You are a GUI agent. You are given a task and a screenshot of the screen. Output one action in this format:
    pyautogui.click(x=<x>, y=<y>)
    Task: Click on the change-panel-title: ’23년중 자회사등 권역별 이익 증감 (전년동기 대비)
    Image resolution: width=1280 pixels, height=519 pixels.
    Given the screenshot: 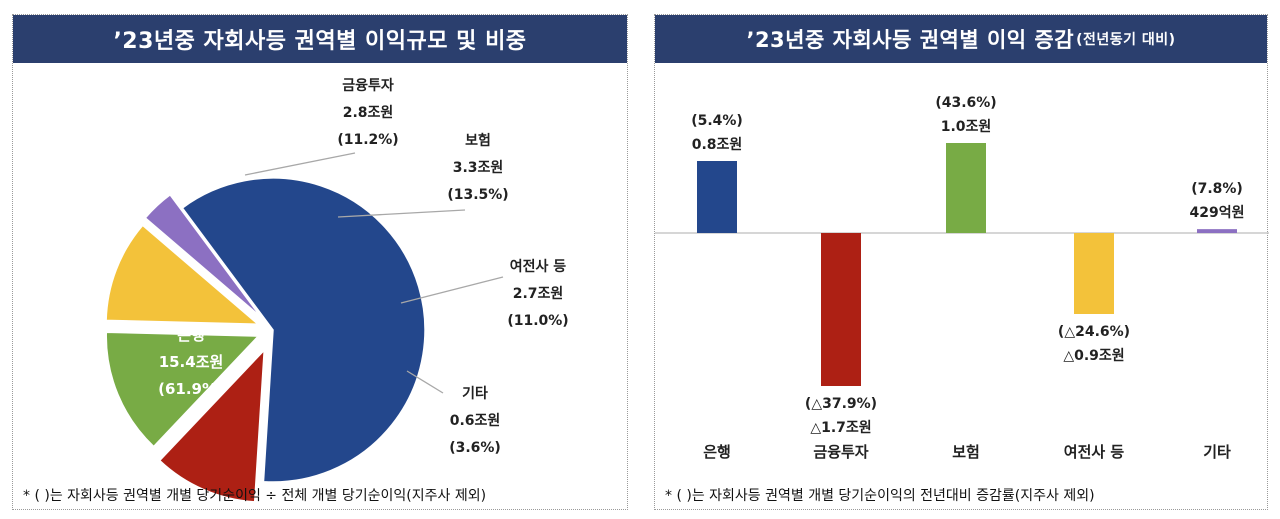 What is the action you would take?
    pyautogui.click(x=961, y=39)
    